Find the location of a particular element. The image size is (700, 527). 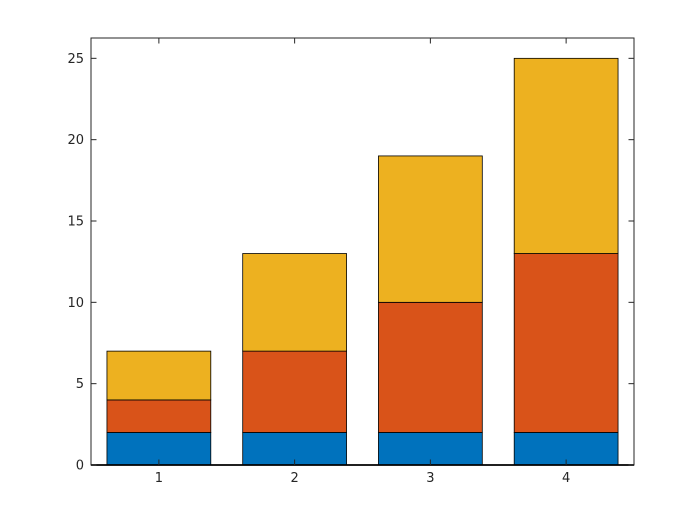

bar-segment-series2-cat2 is located at coordinates (294, 391).